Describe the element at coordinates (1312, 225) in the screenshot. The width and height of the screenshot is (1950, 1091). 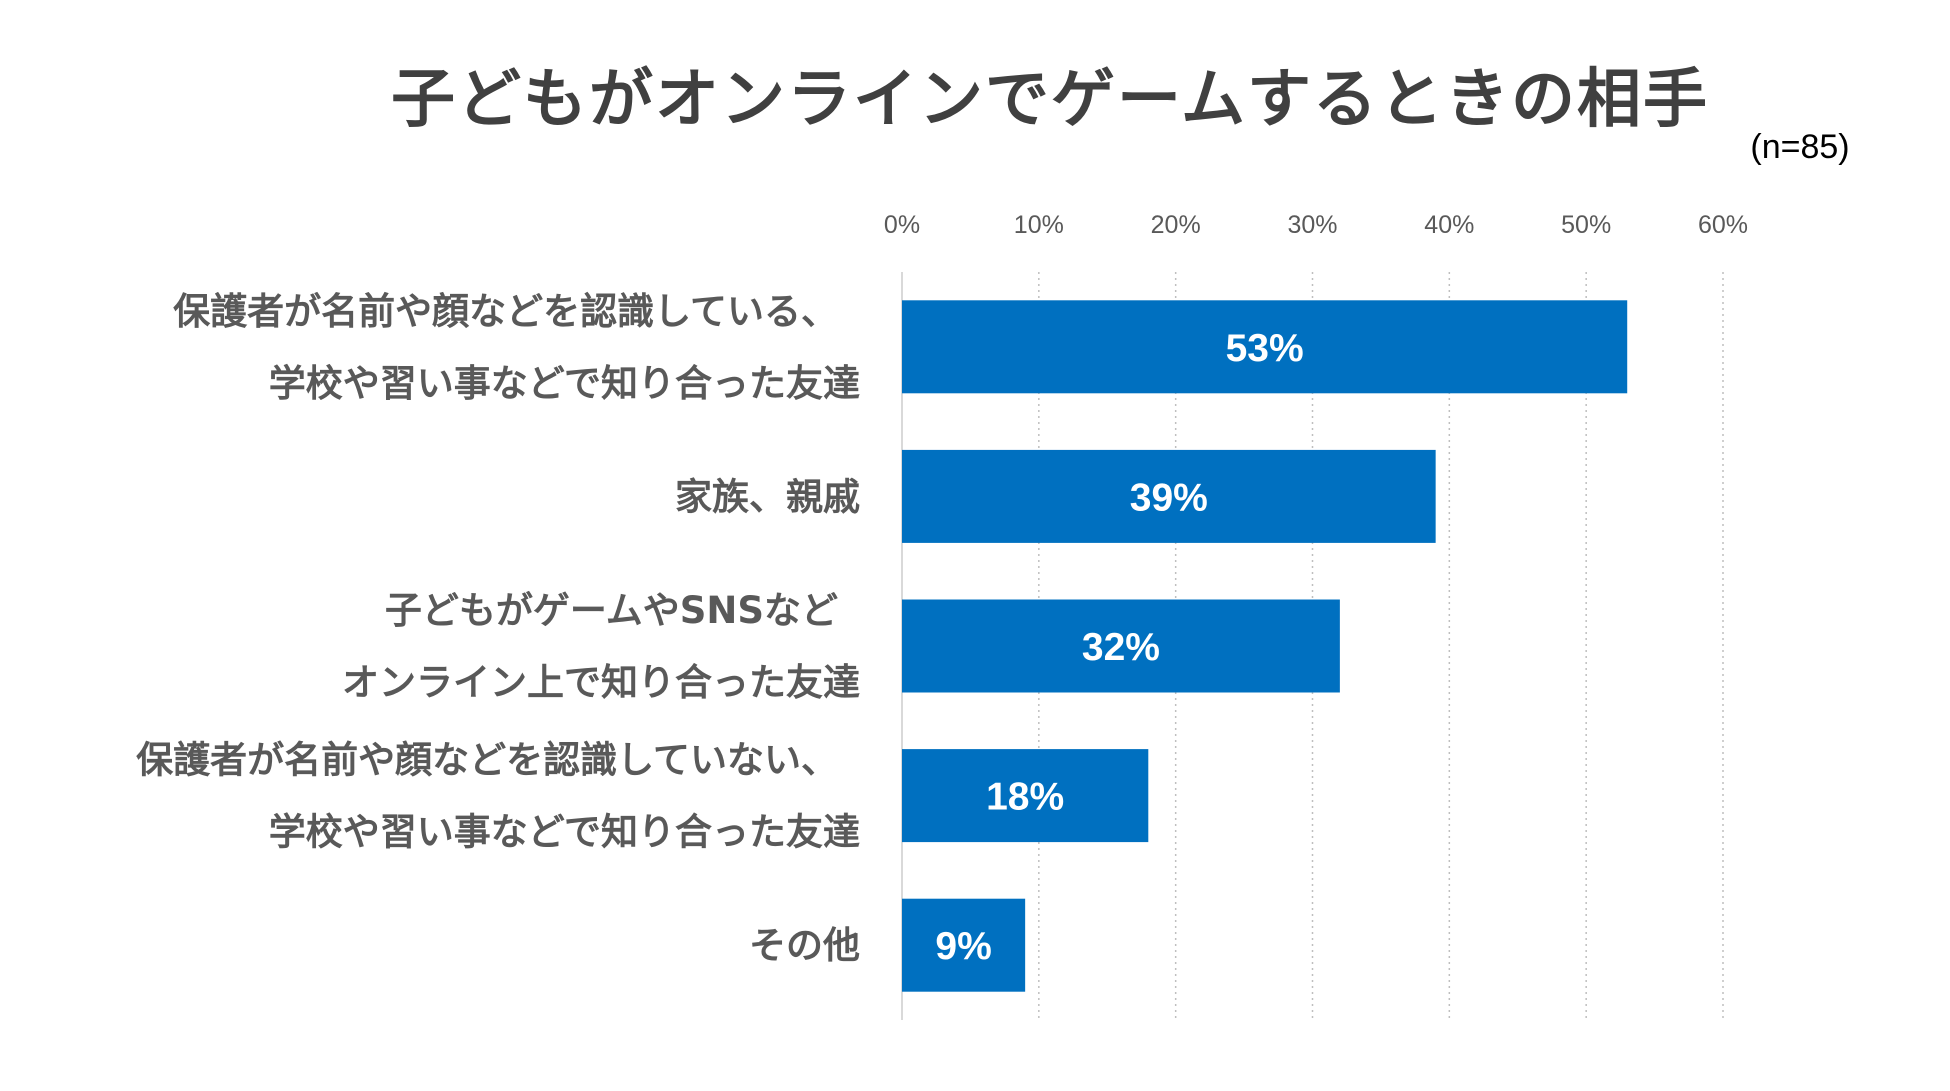
I see `x-tick-label: 30%` at that location.